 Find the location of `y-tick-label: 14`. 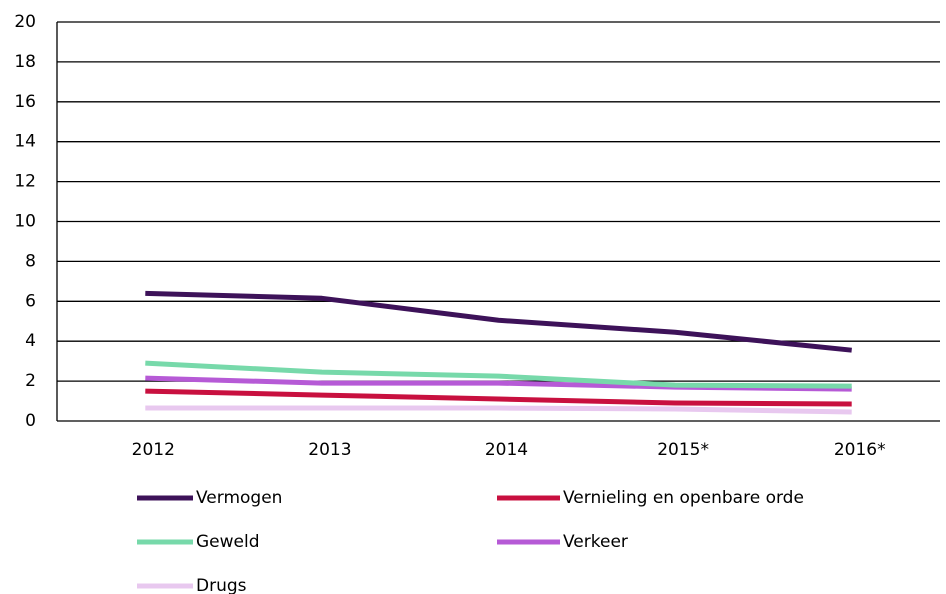

y-tick-label: 14 is located at coordinates (25, 142).